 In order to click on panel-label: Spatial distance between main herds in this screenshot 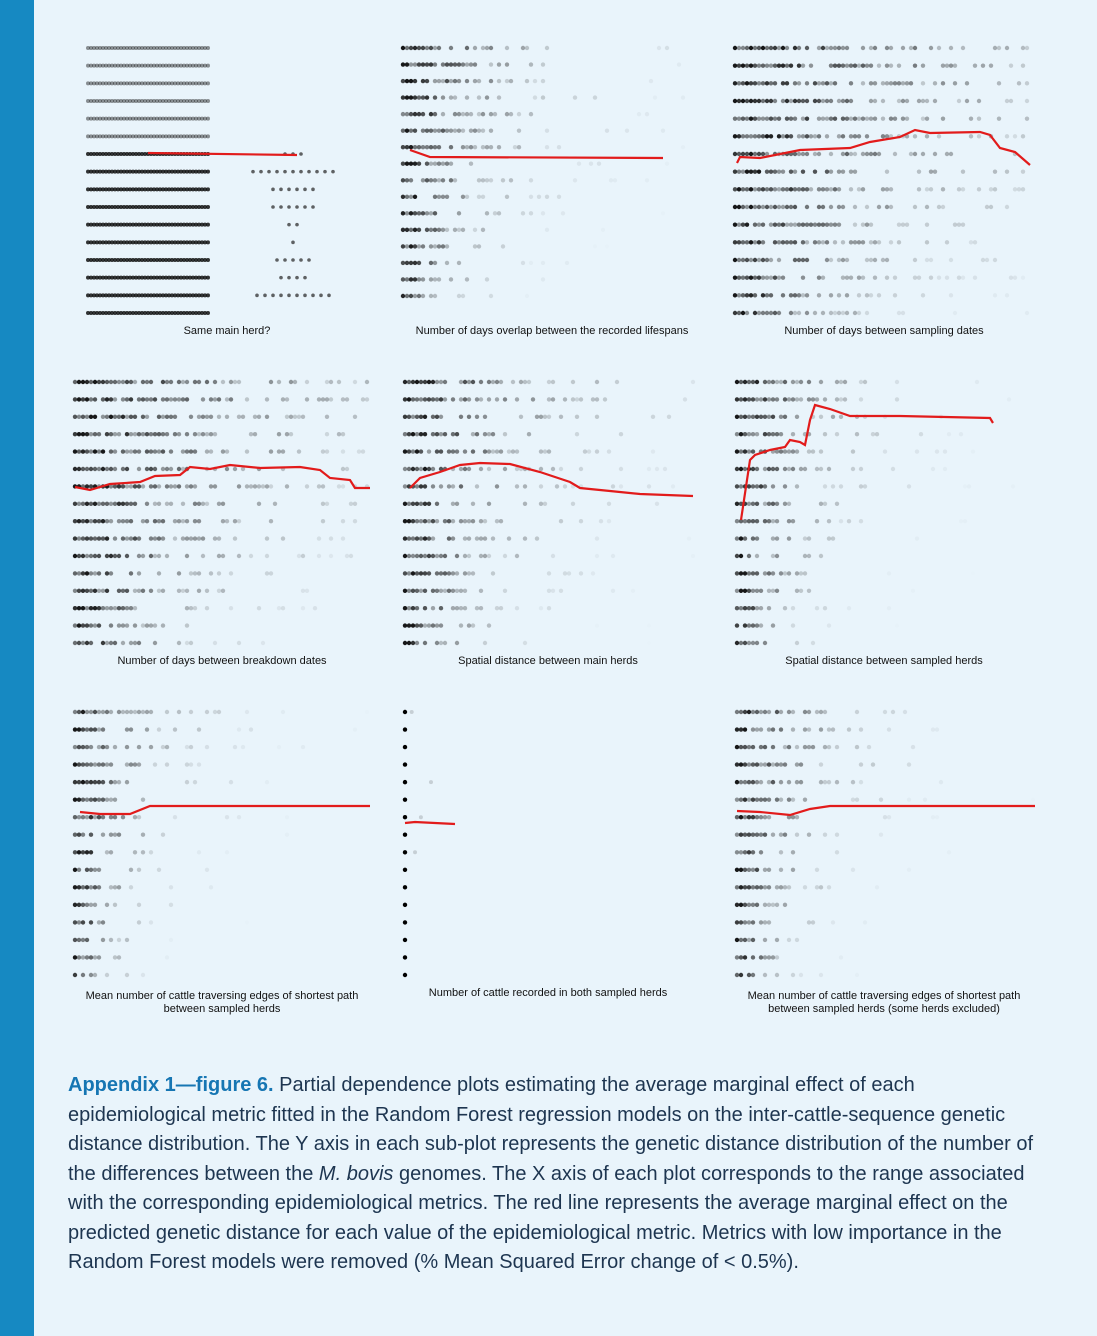, I will do `click(548, 661)`.